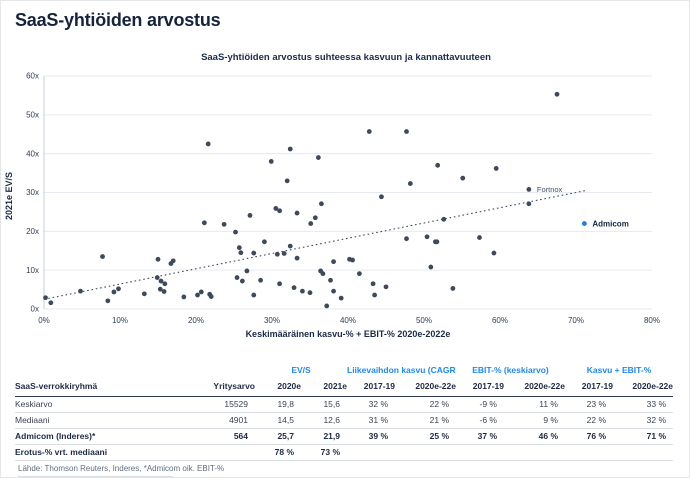 The height and width of the screenshot is (478, 690). What do you see at coordinates (32, 231) in the screenshot?
I see `y-tick-label: 20x` at bounding box center [32, 231].